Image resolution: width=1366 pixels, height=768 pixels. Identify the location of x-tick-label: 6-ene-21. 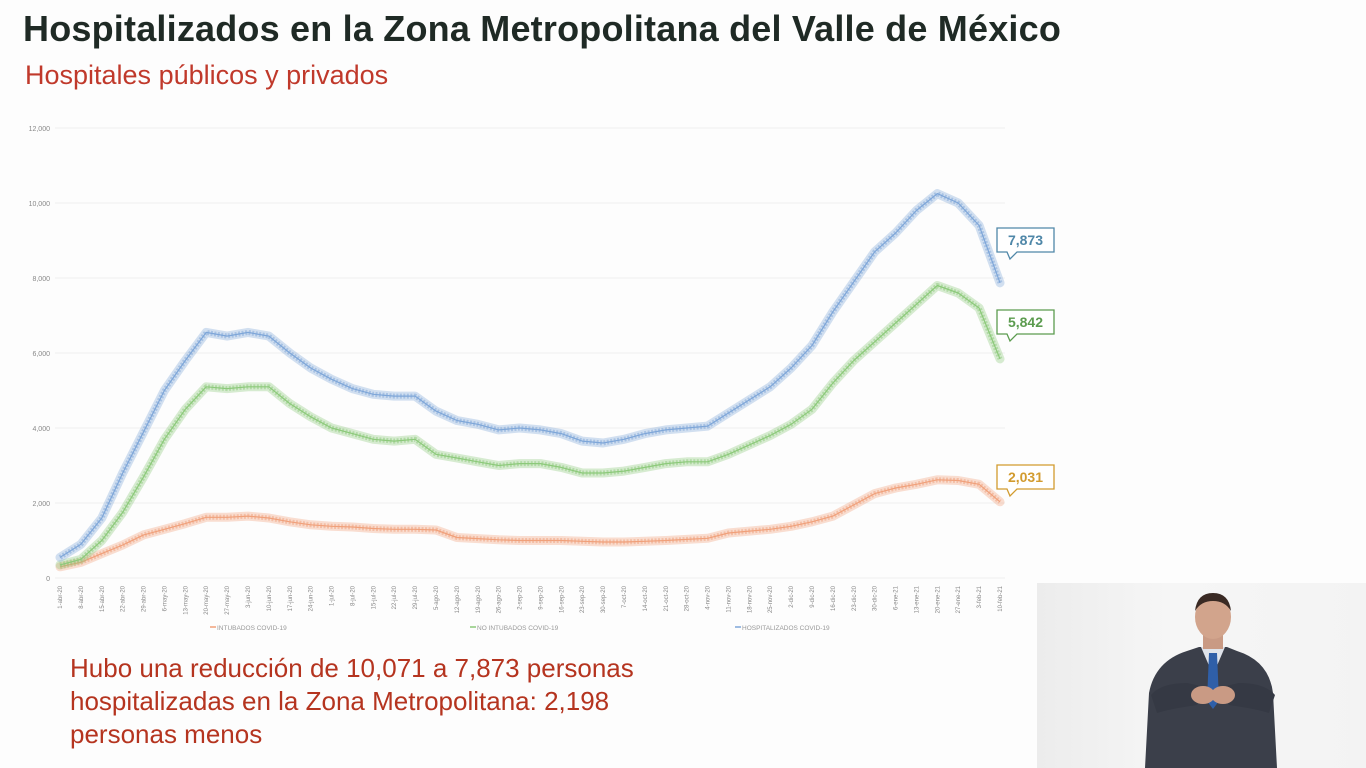
(897, 597).